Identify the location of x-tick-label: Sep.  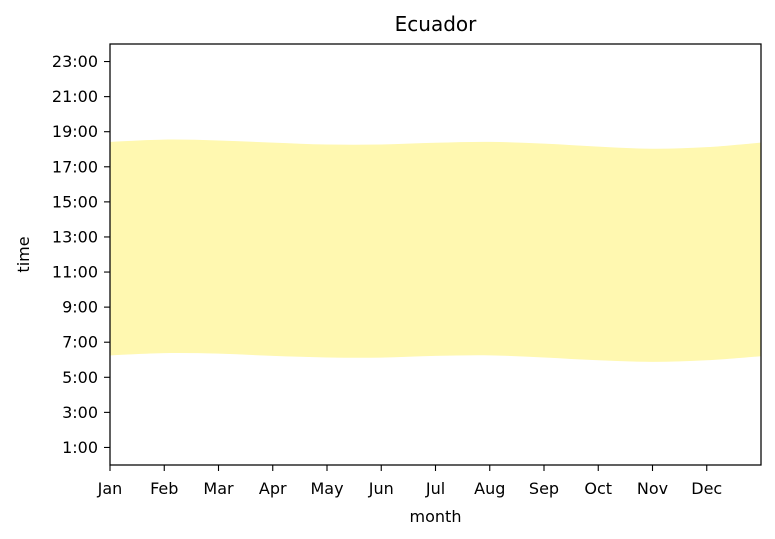
(544, 488).